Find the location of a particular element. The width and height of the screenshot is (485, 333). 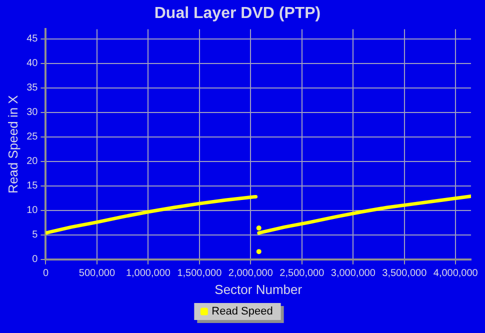

x-tick-label: 2,000,000 is located at coordinates (251, 274).